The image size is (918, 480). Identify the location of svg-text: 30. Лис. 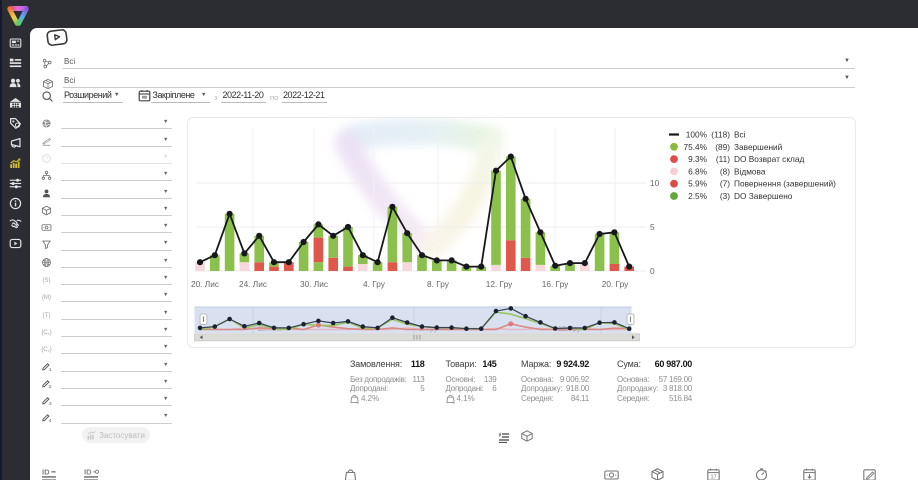
(314, 284).